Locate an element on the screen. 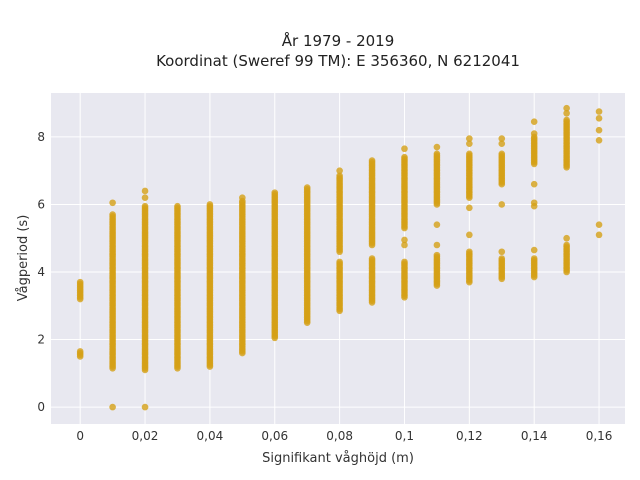 The height and width of the screenshot is (480, 640). x-tick-label: 0,06 is located at coordinates (274, 436).